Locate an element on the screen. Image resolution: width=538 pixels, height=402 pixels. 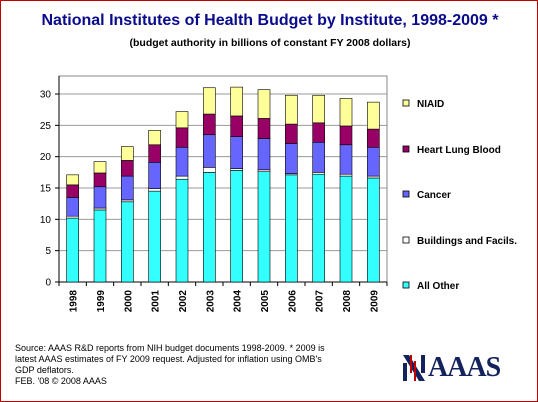
x-tick-label: 2002 is located at coordinates (183, 301).